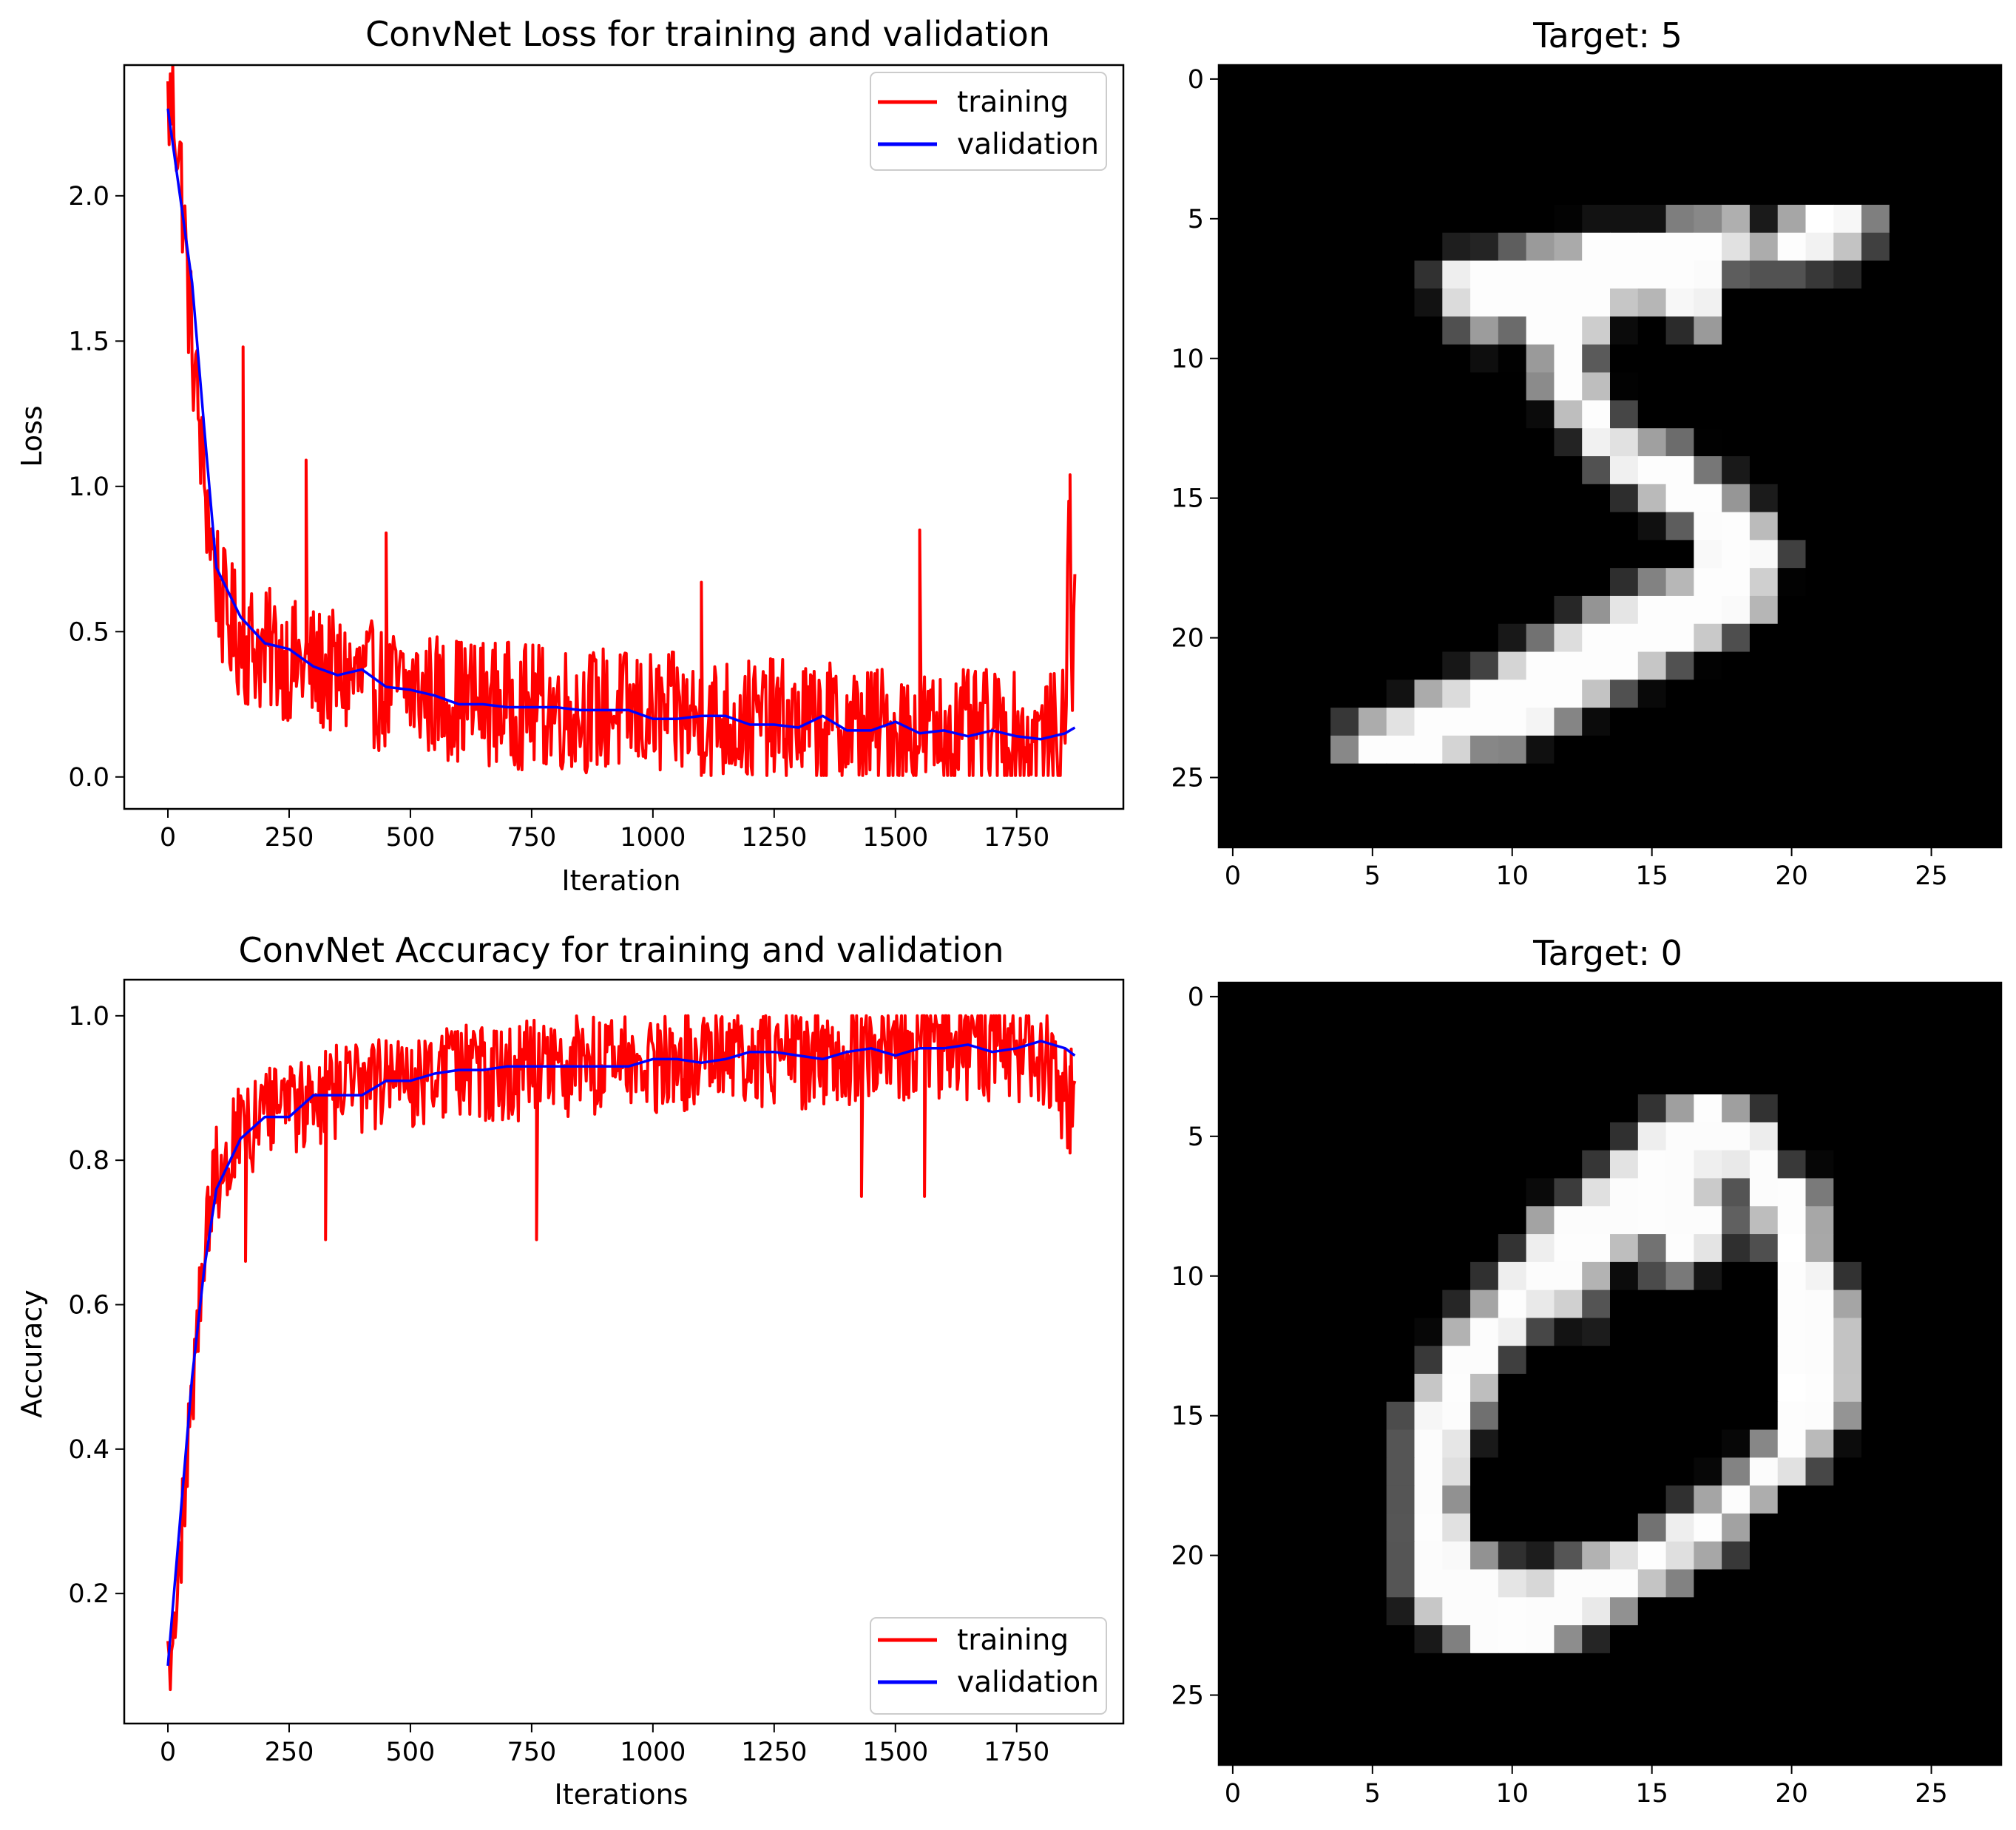  What do you see at coordinates (1187, 639) in the screenshot?
I see `y-tick-label: 20` at bounding box center [1187, 639].